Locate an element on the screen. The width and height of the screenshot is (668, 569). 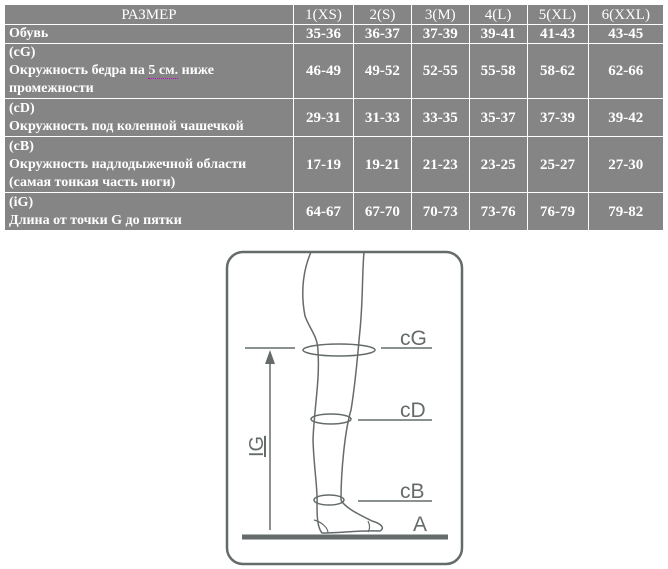
cell: 49-52 is located at coordinates (382, 71).